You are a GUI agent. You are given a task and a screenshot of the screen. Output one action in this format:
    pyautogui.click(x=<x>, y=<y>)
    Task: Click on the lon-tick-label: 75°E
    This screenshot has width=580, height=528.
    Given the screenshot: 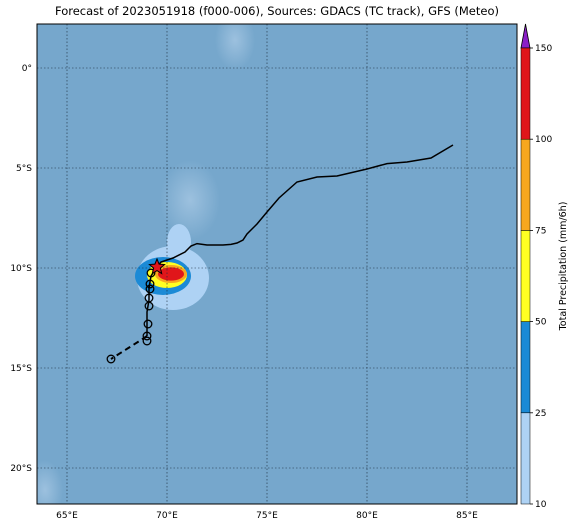 What is the action you would take?
    pyautogui.click(x=267, y=516)
    